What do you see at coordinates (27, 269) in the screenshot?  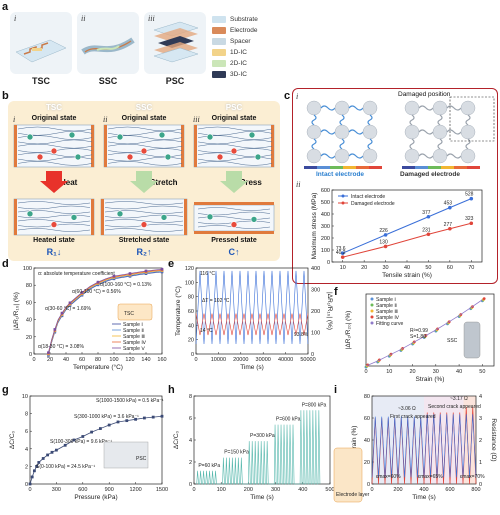 I see `y-tick-label: 100` at bounding box center [27, 269].